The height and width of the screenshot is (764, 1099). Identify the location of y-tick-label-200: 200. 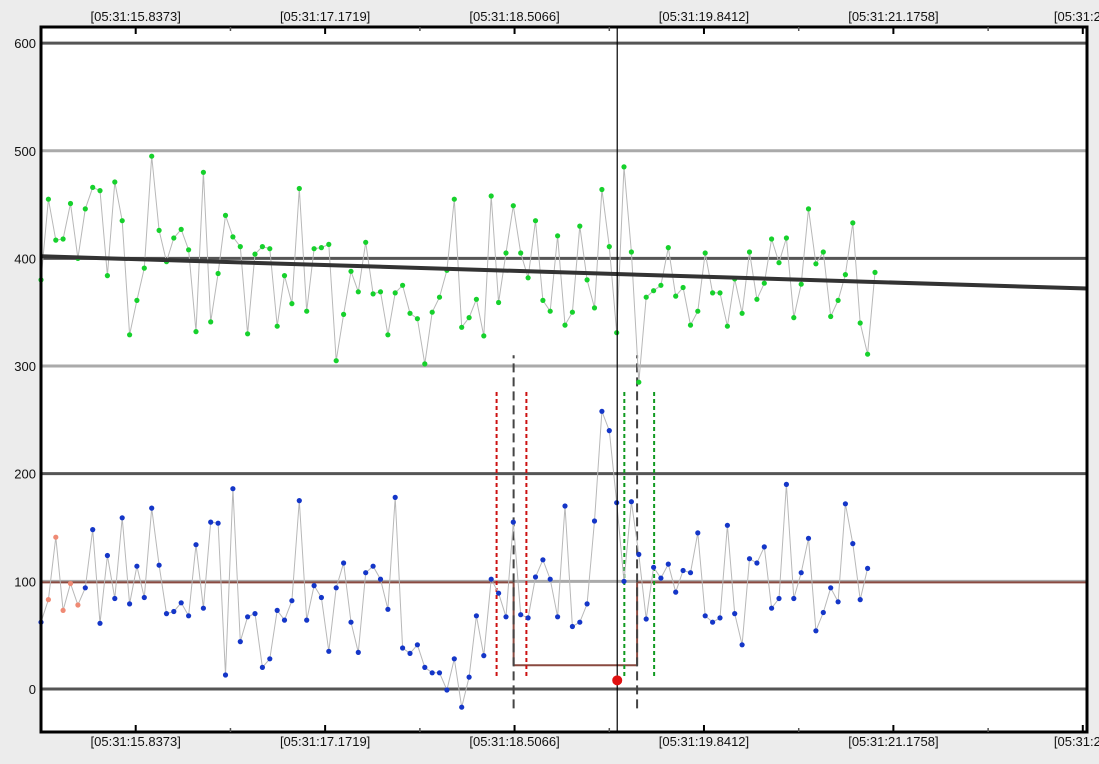
(25, 474).